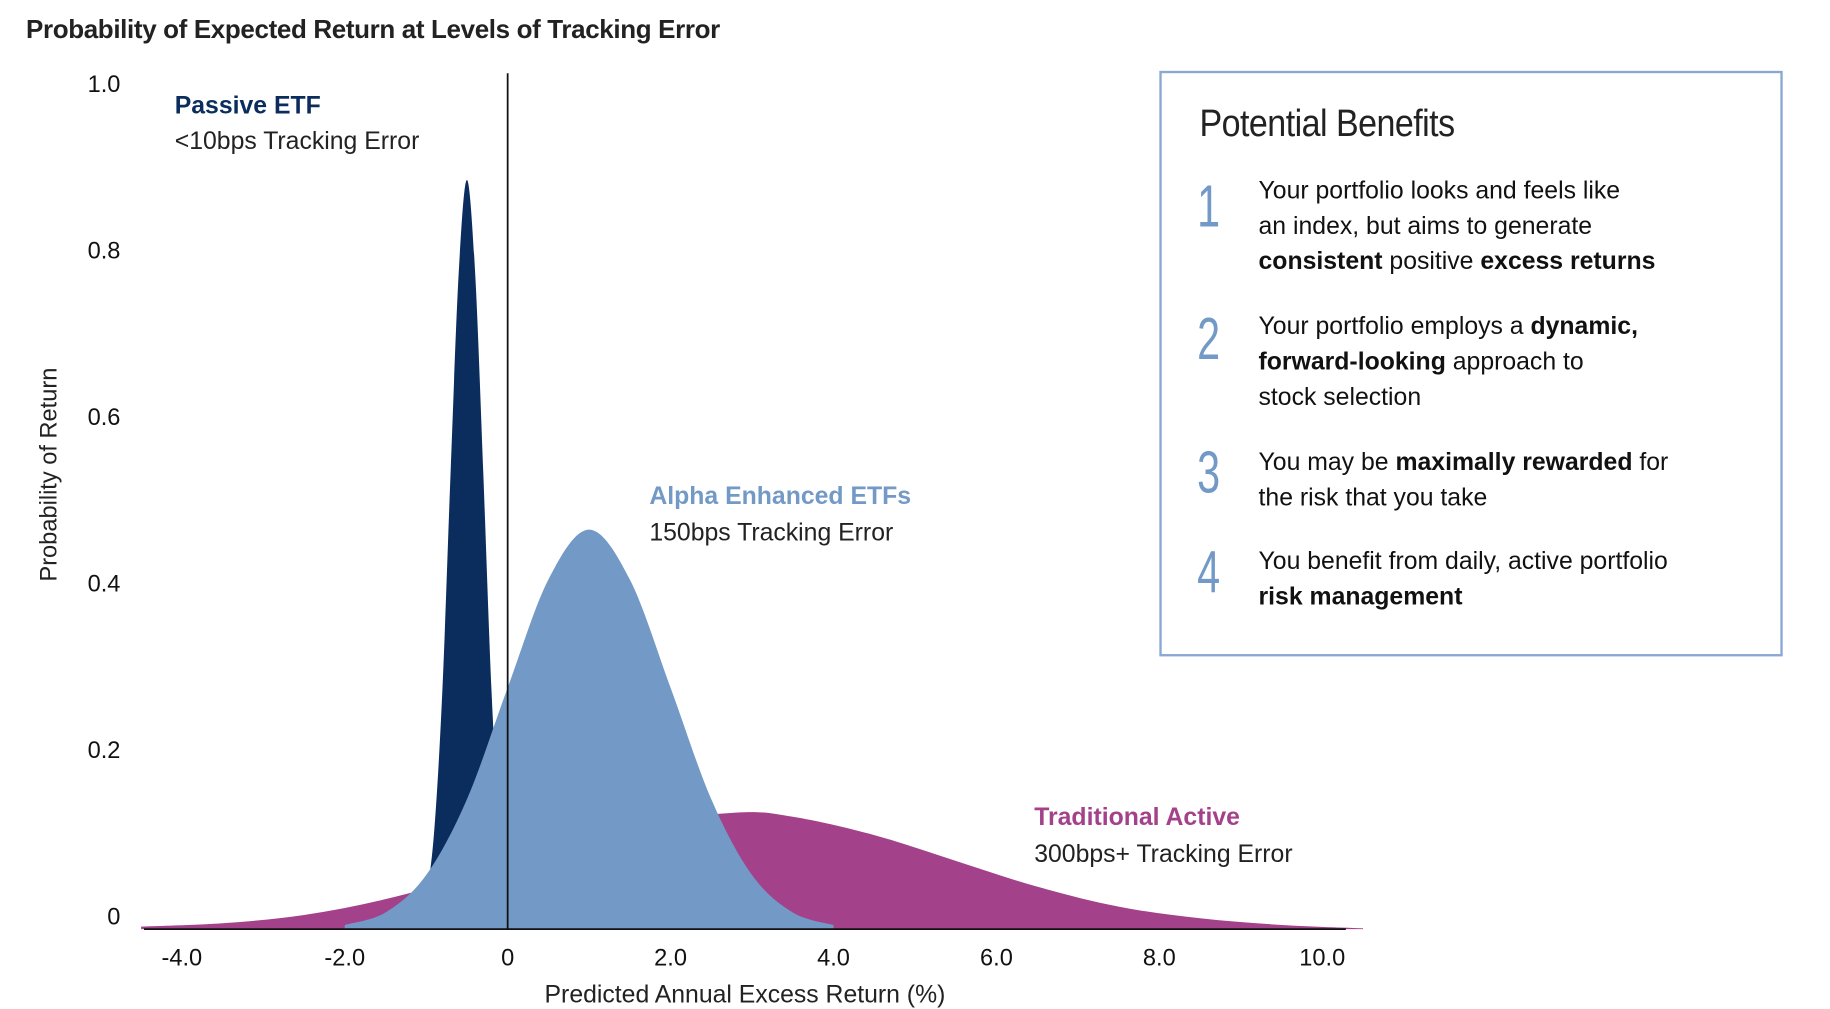 Image resolution: width=1830 pixels, height=1009 pixels. Describe the element at coordinates (1439, 191) in the screenshot. I see `text-segment: Your portfolio looks and feels like` at that location.